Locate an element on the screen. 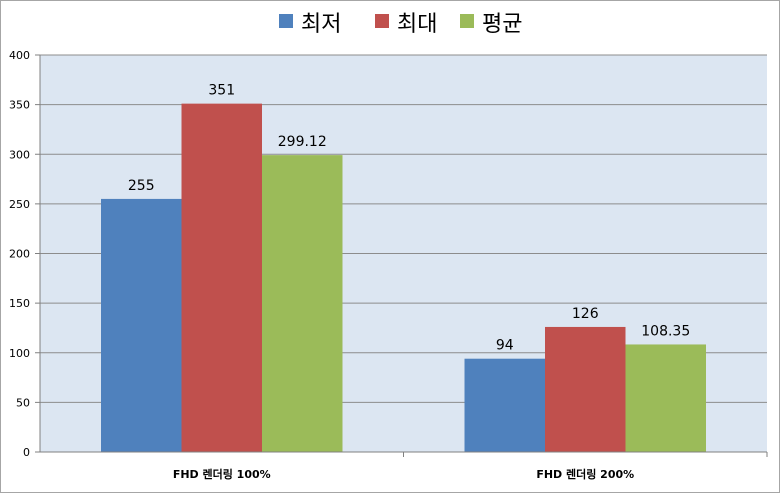 This screenshot has height=498, width=780. data-label: 126 is located at coordinates (585, 314).